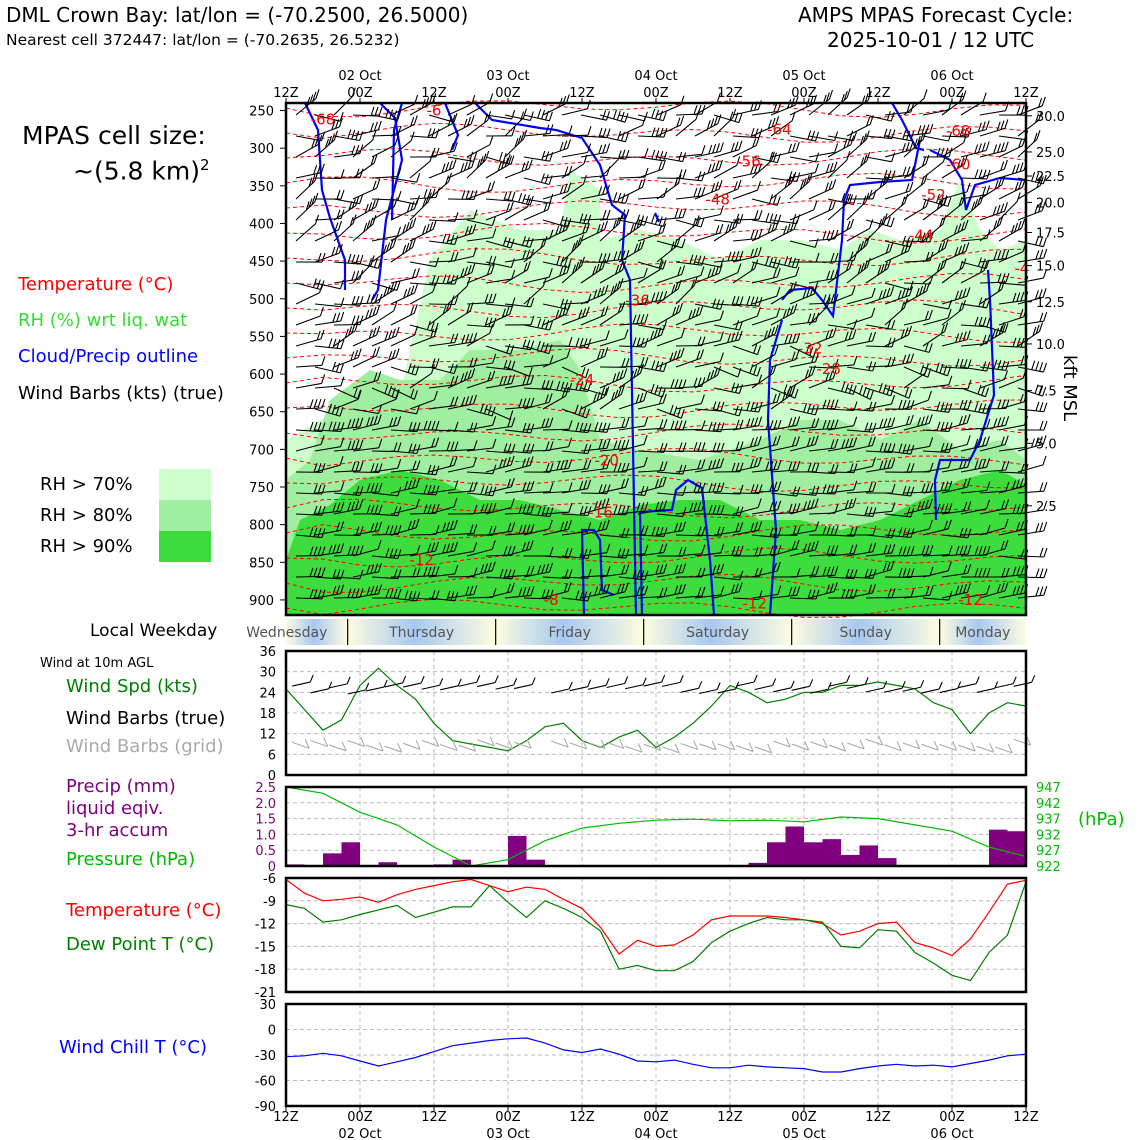 This screenshot has height=1140, width=1140. Describe the element at coordinates (261, 375) in the screenshot. I see `pressure-tick-label: 600` at that location.